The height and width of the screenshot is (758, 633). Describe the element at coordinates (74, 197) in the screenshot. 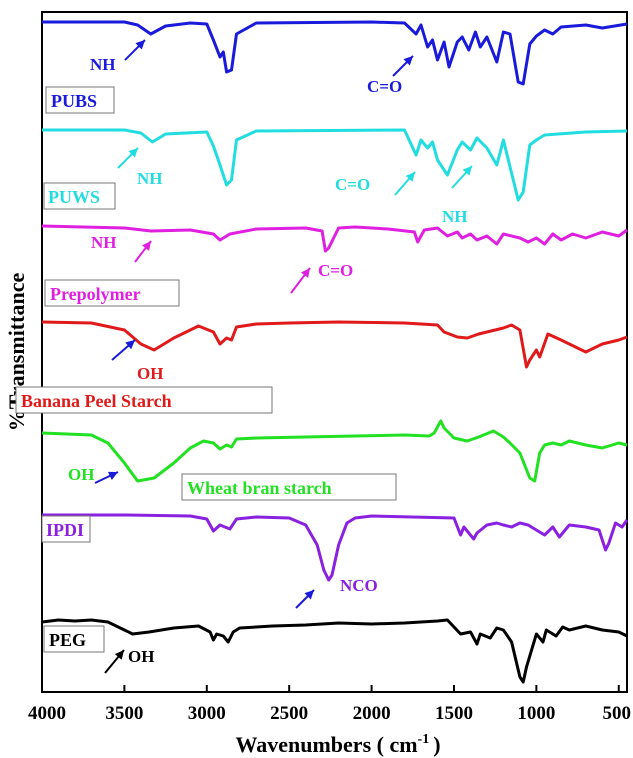

I see `label-puws: PUWS` at that location.